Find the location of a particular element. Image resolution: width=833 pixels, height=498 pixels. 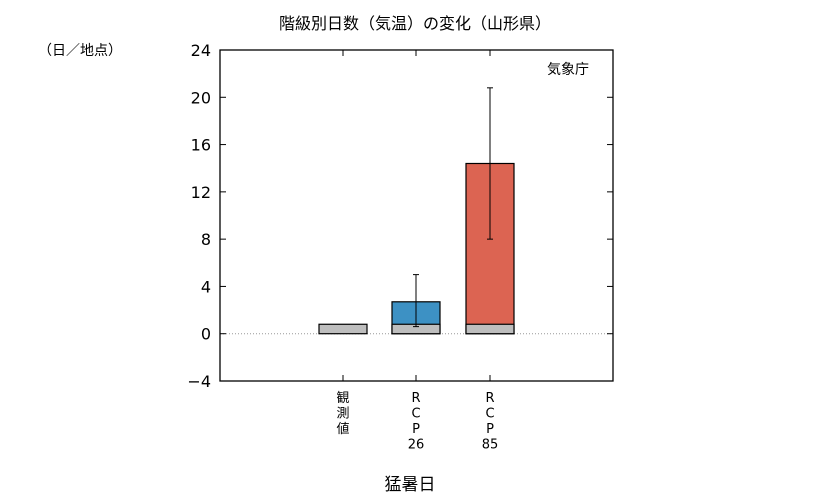

category-label-RCP85-0: R is located at coordinates (489, 398).